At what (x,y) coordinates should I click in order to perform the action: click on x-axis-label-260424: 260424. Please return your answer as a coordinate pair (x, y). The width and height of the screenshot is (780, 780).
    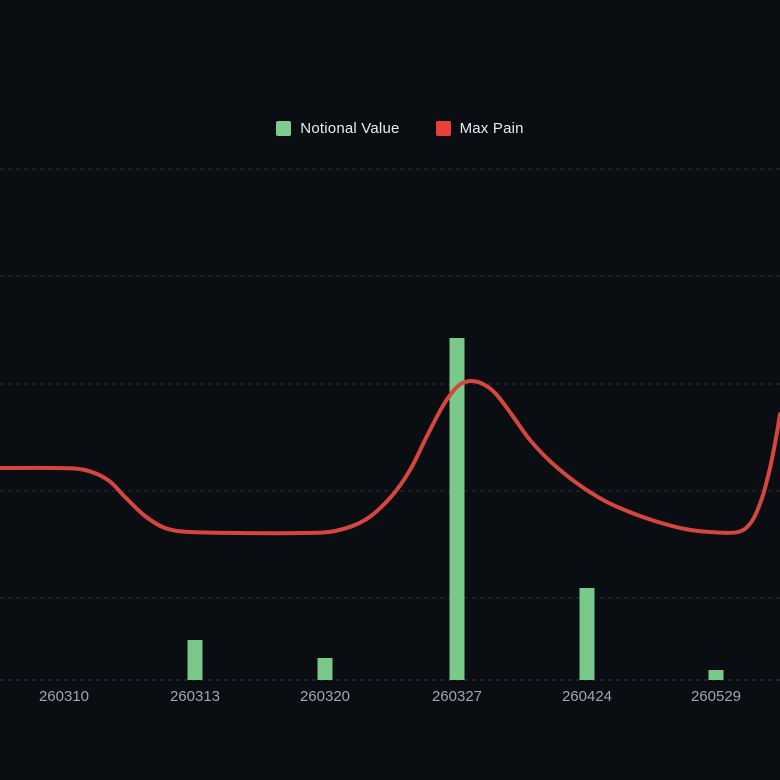
    Looking at the image, I should click on (587, 696).